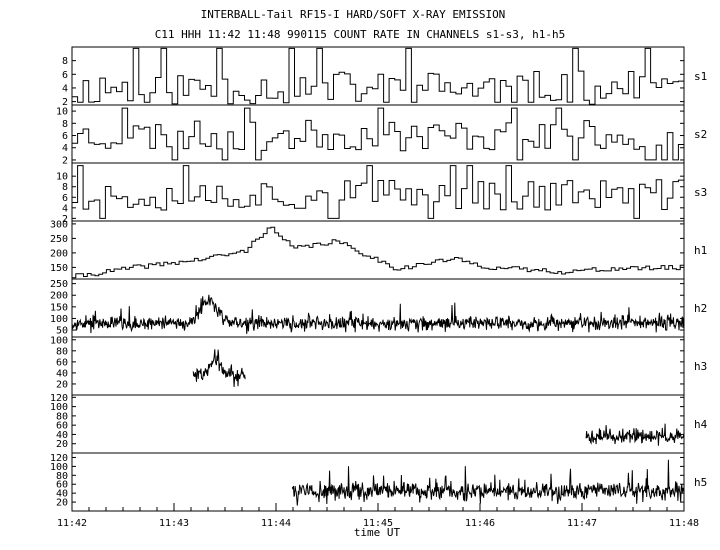 This screenshot has width=720, height=550. What do you see at coordinates (480, 523) in the screenshot?
I see `x-tick-label: 11:46` at bounding box center [480, 523].